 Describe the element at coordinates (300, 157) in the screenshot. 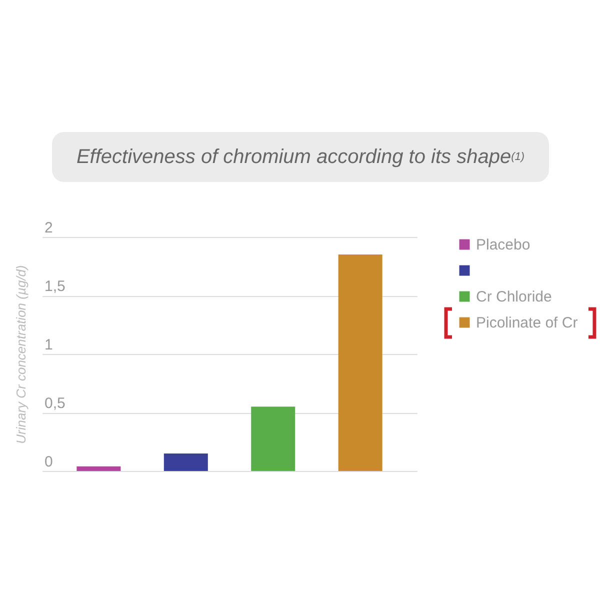

I see `chart-title: Effectiveness of chromium according to its shape$^{(1)}$` at that location.